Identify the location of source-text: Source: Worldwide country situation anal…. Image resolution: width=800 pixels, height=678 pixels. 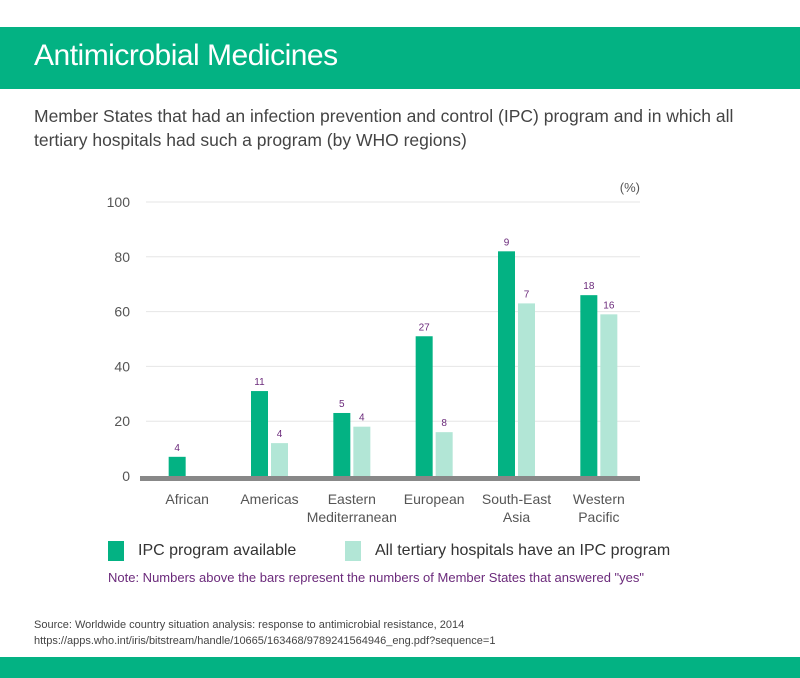
(249, 625).